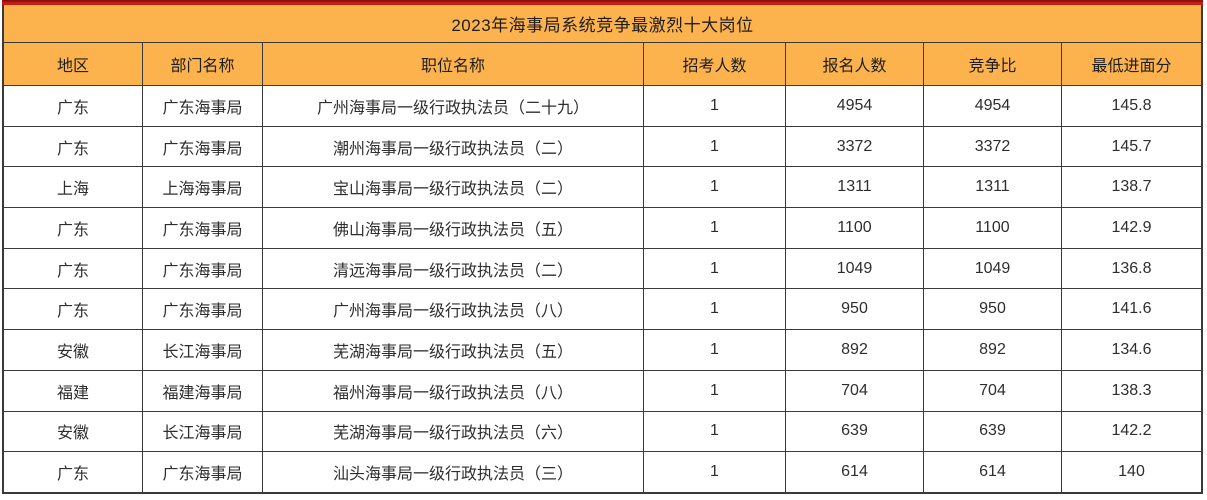  I want to click on header-cell: 竞争比, so click(992, 64).